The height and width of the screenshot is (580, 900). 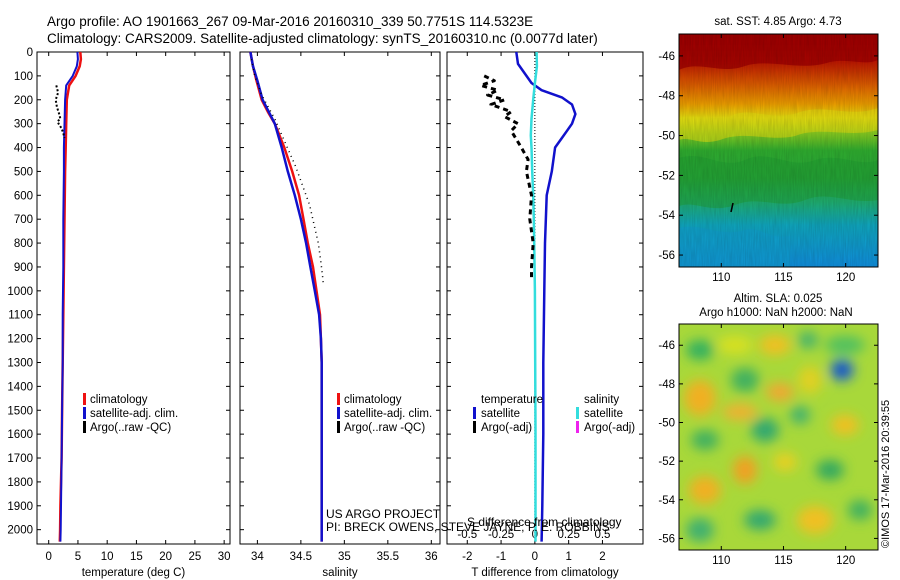 I want to click on sst-map-axes: 110 115 120 -46 -48 -50 -52 -54 -56, so click(x=768, y=158).